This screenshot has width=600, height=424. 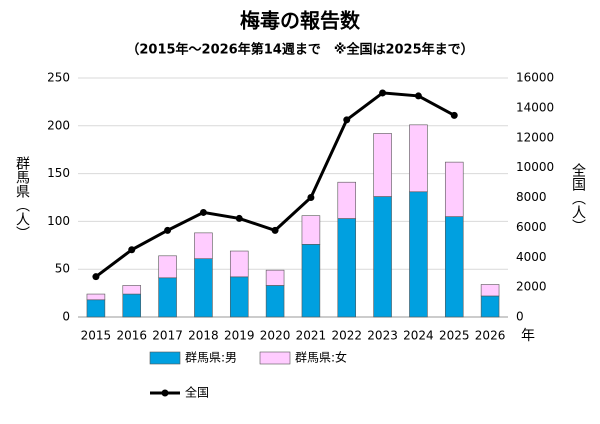 What do you see at coordinates (165, 393) in the screenshot?
I see `legend-marker` at bounding box center [165, 393].